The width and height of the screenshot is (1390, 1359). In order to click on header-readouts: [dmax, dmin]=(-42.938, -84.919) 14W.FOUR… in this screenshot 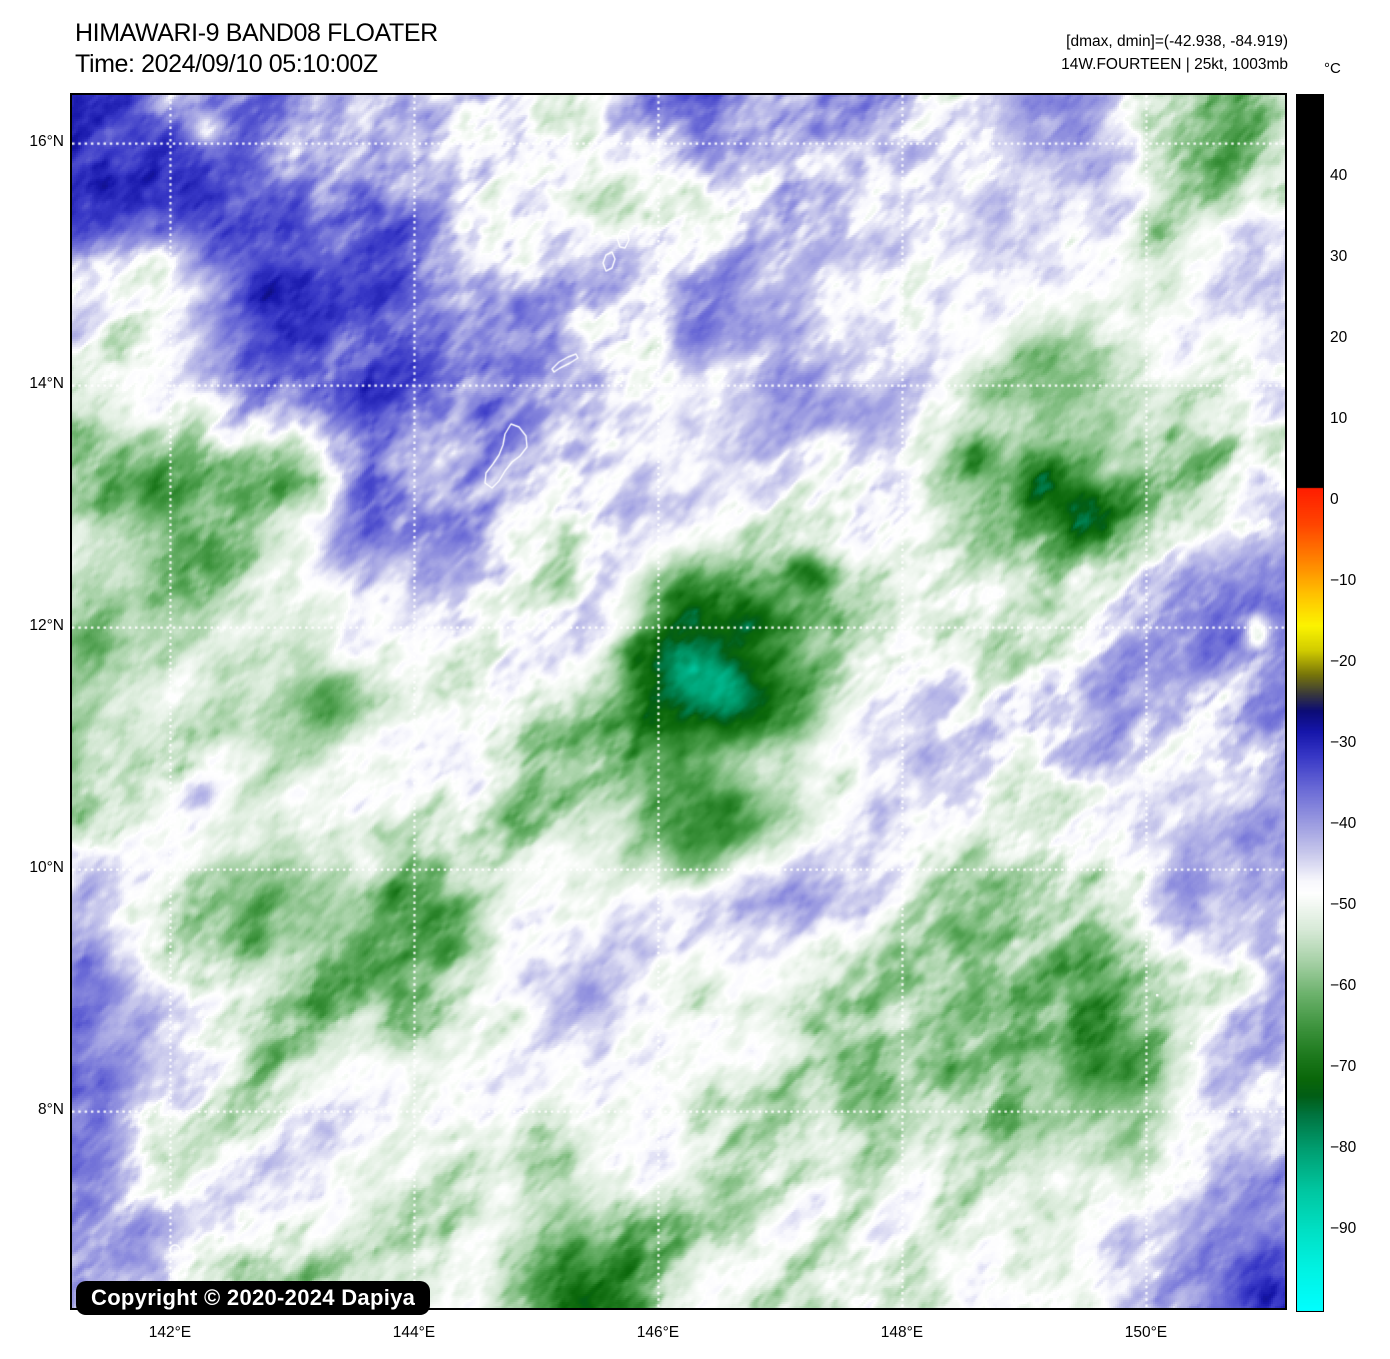, I will do `click(1174, 53)`.